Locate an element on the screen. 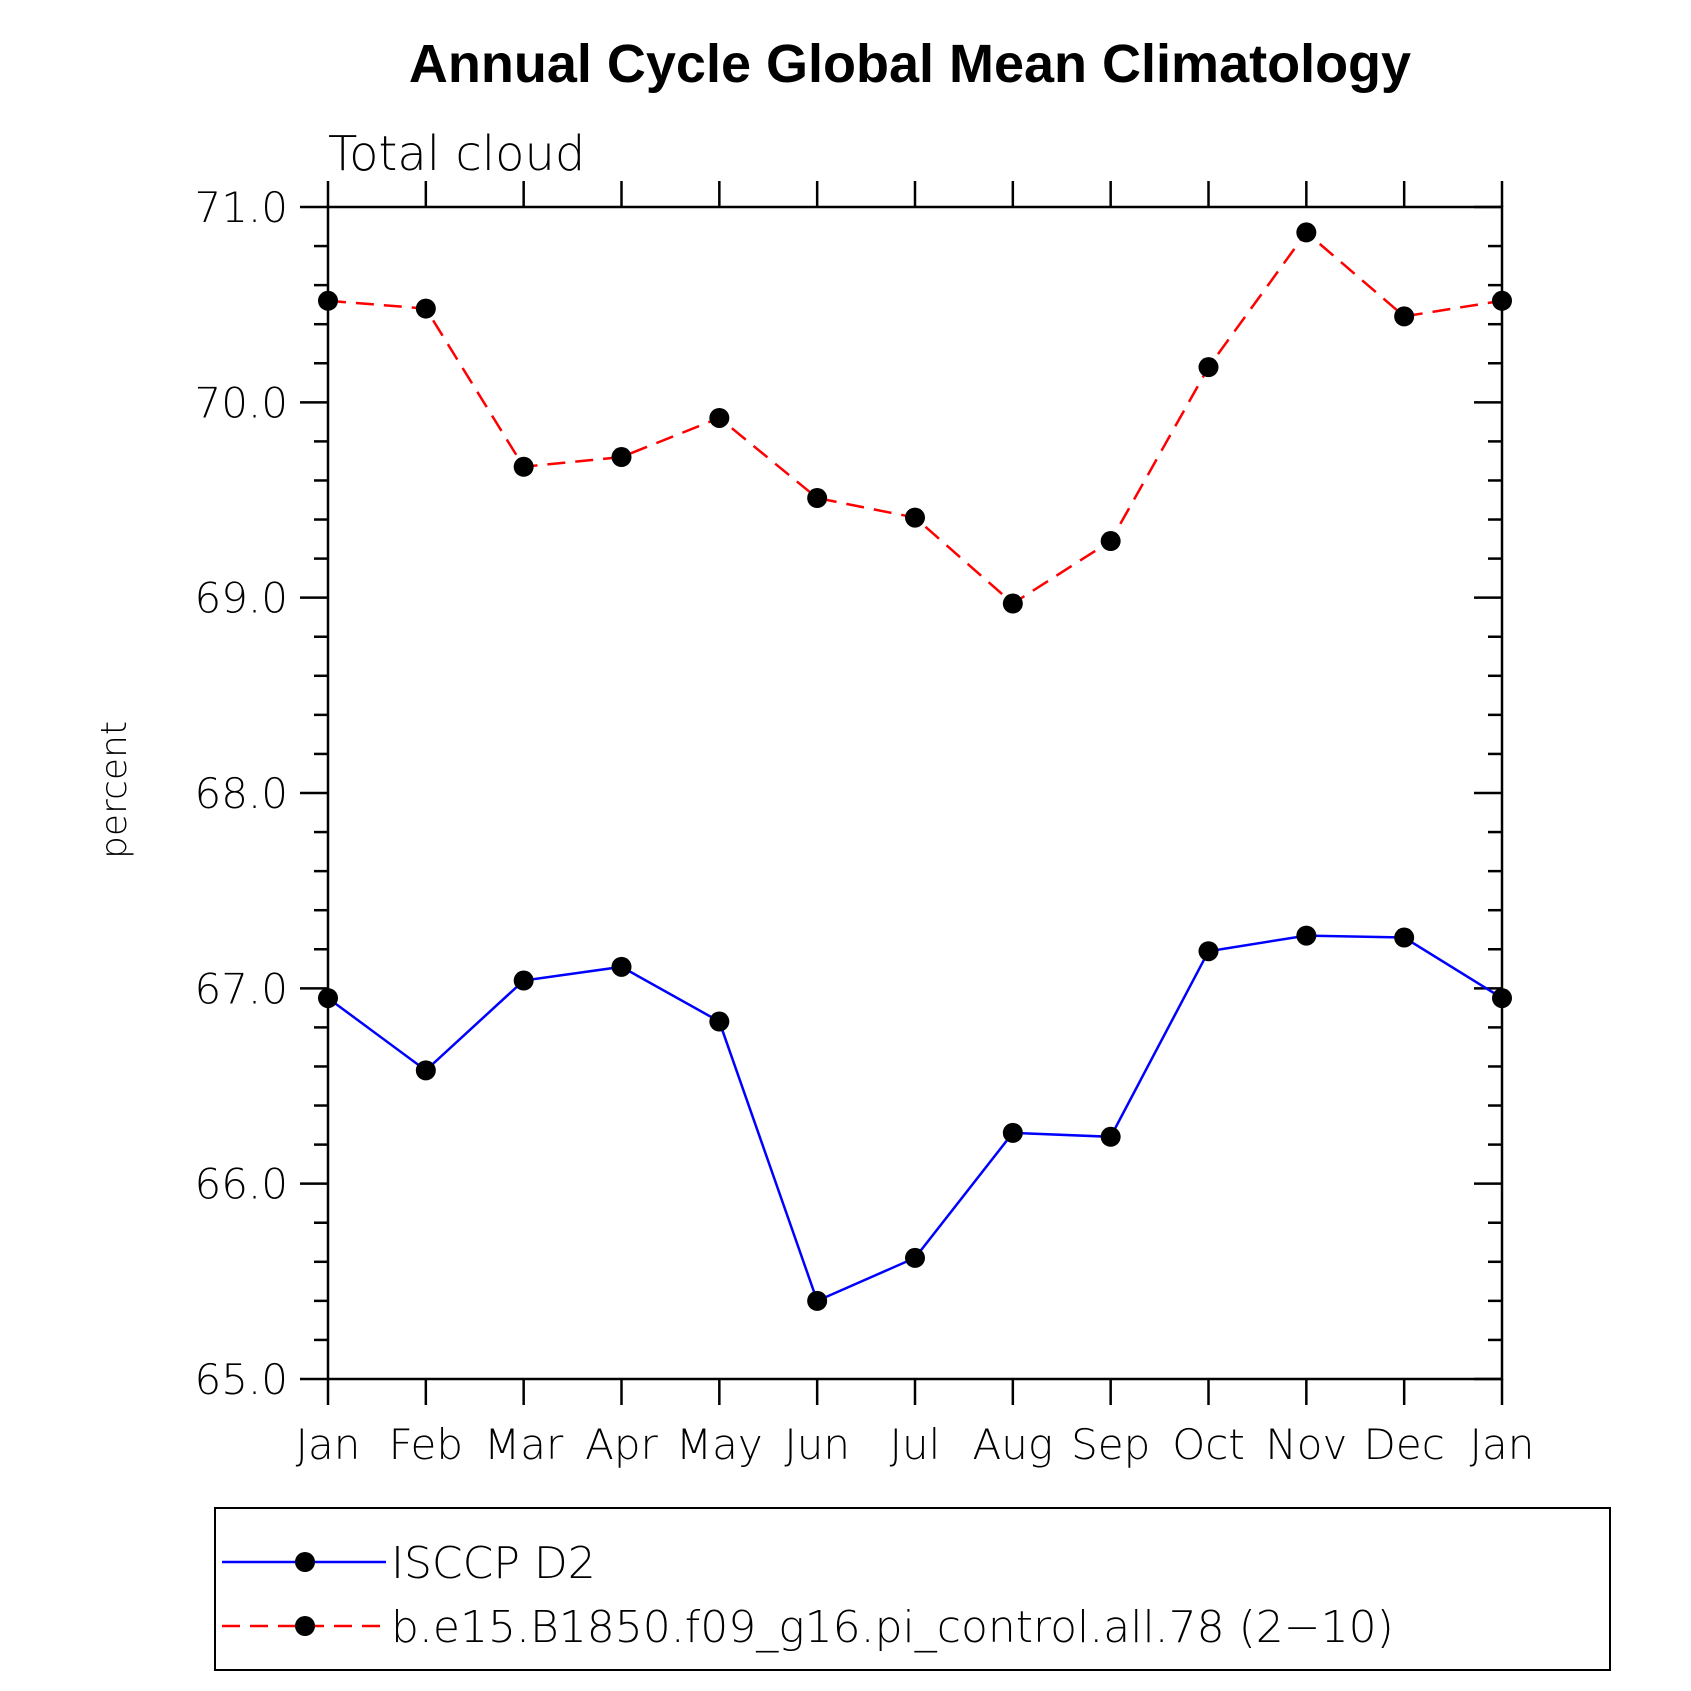  y-axis-label: percent is located at coordinates (114, 790).